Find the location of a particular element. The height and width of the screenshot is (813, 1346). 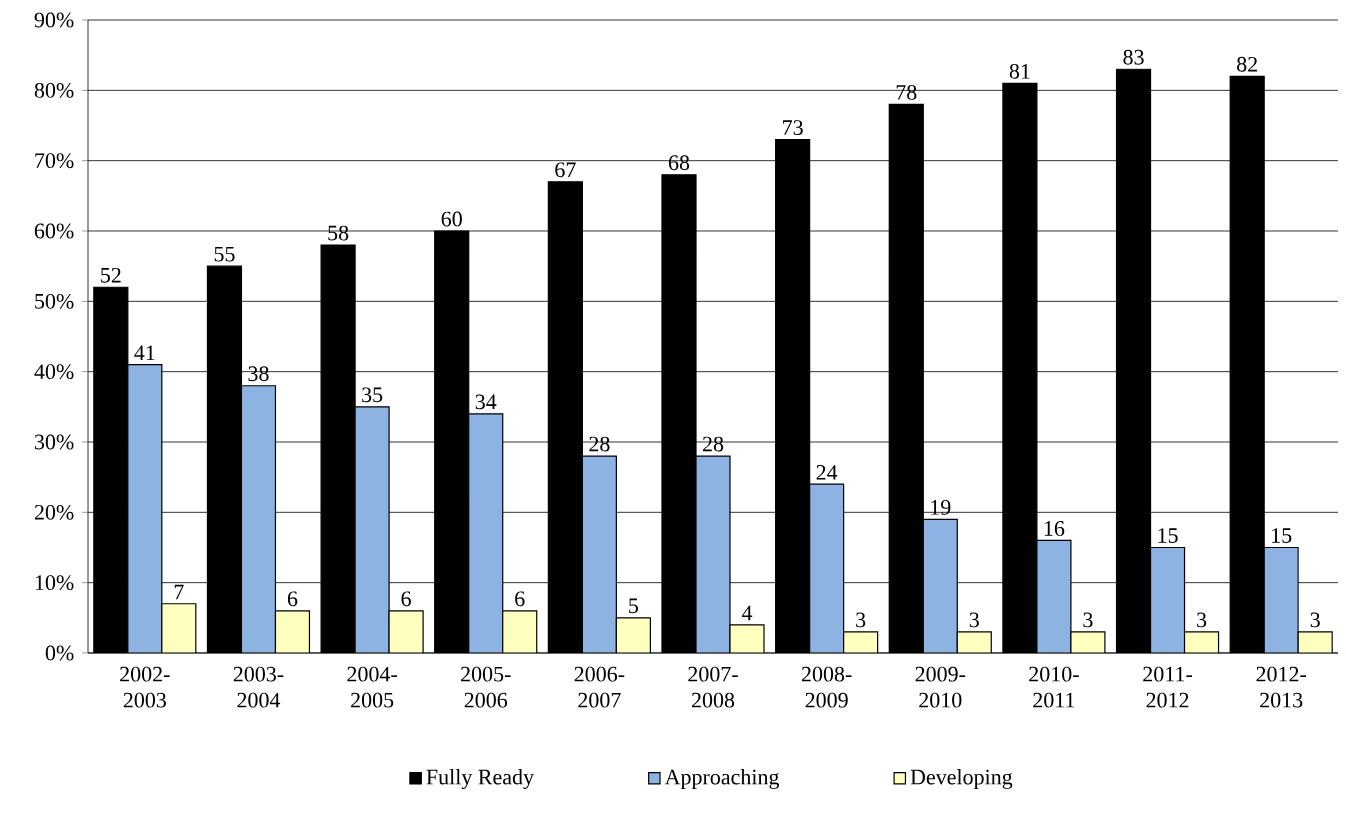

legend-label: Developing is located at coordinates (961, 779).